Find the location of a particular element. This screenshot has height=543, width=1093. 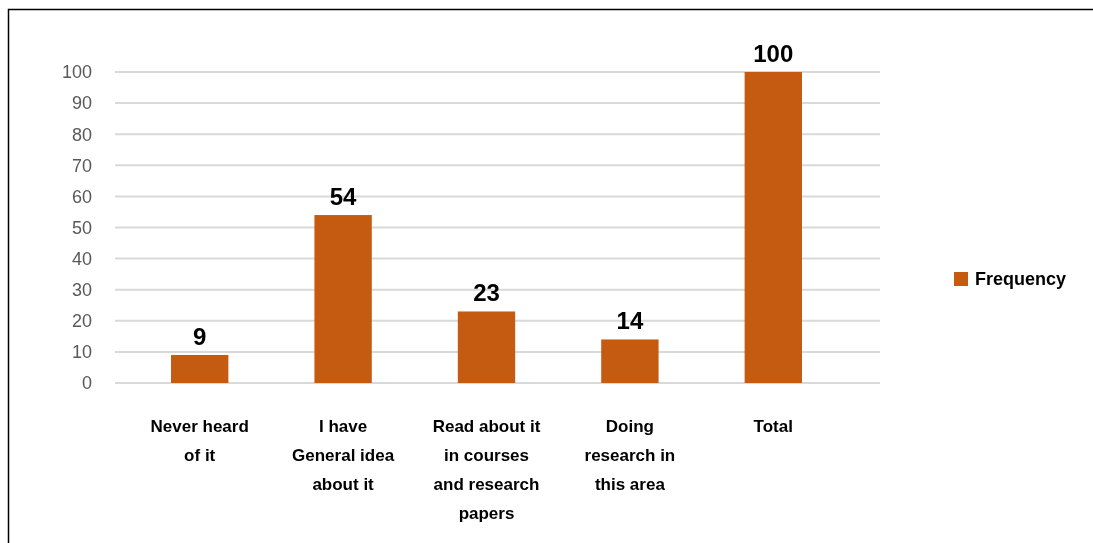

y-tick-label: 30 is located at coordinates (81, 290).